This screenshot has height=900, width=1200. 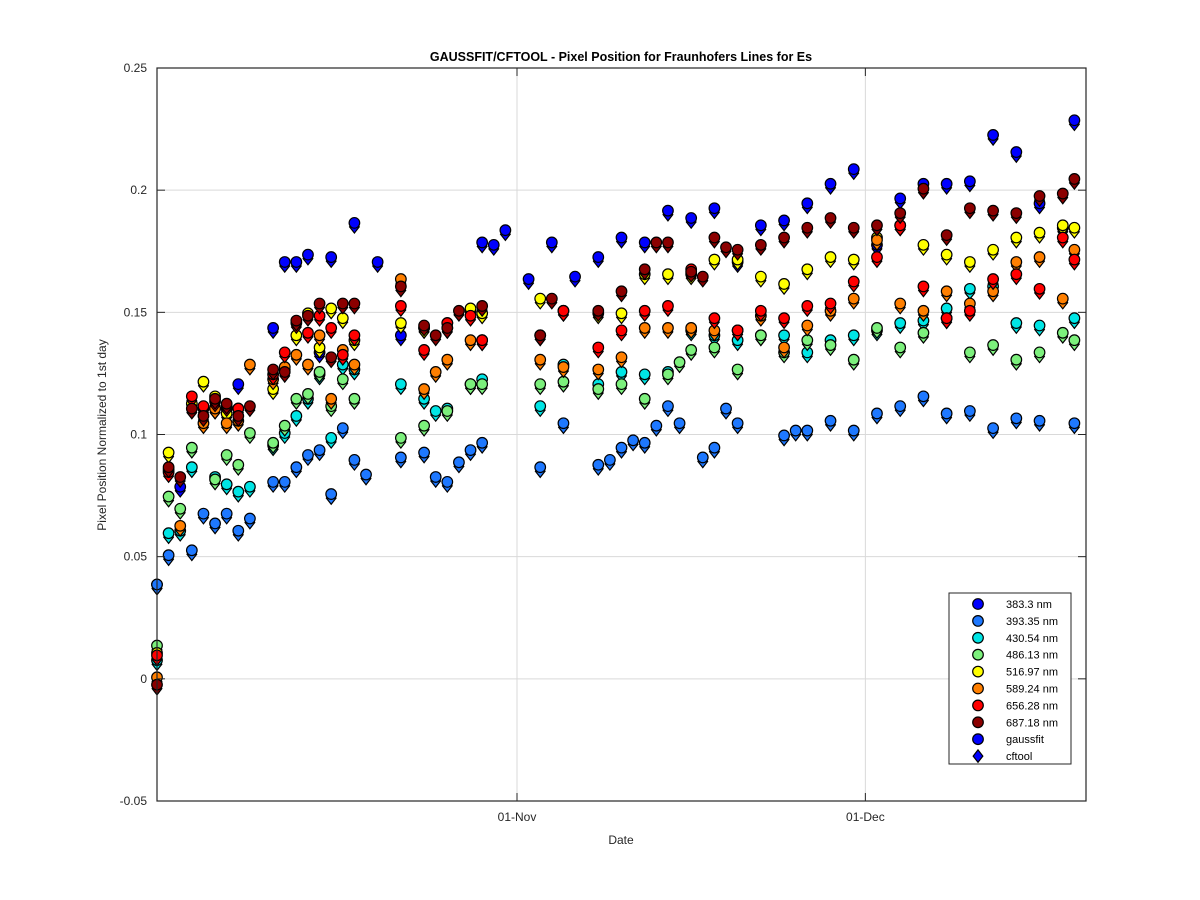 I want to click on y-tick-label: 0.05, so click(x=136, y=557).